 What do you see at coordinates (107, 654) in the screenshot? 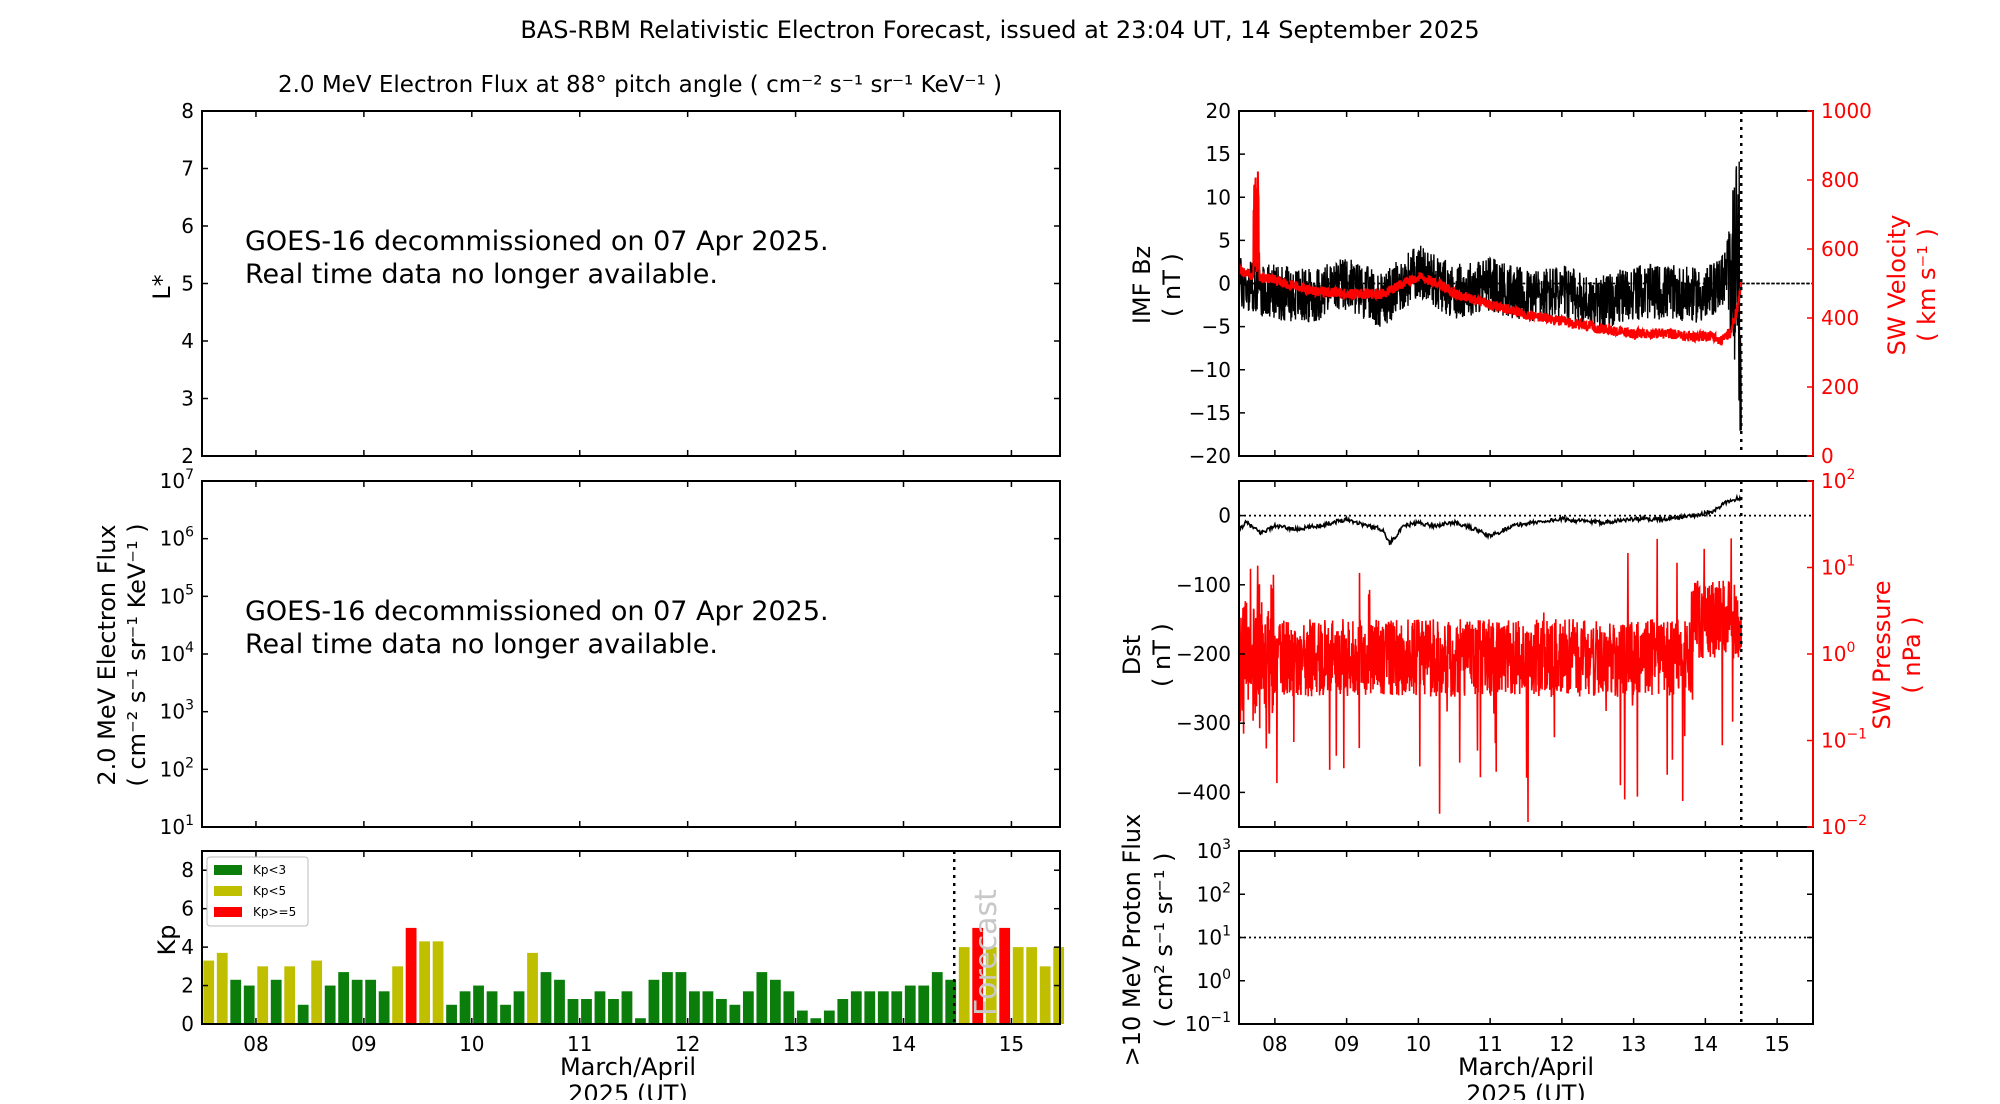
I see `flux-ylabel-line1: 2.0 MeV Electron Flux` at bounding box center [107, 654].